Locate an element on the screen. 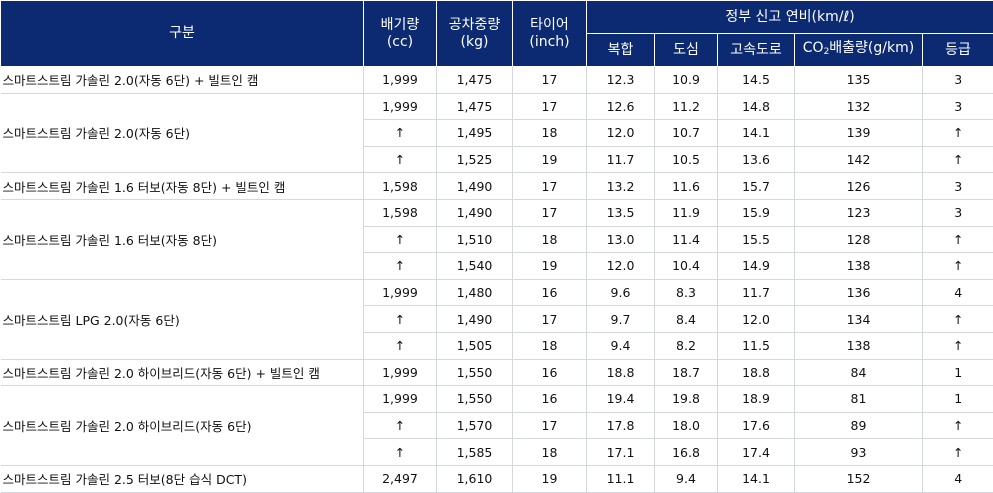 The height and width of the screenshot is (493, 993). header-co2-sub: 2 is located at coordinates (826, 51).